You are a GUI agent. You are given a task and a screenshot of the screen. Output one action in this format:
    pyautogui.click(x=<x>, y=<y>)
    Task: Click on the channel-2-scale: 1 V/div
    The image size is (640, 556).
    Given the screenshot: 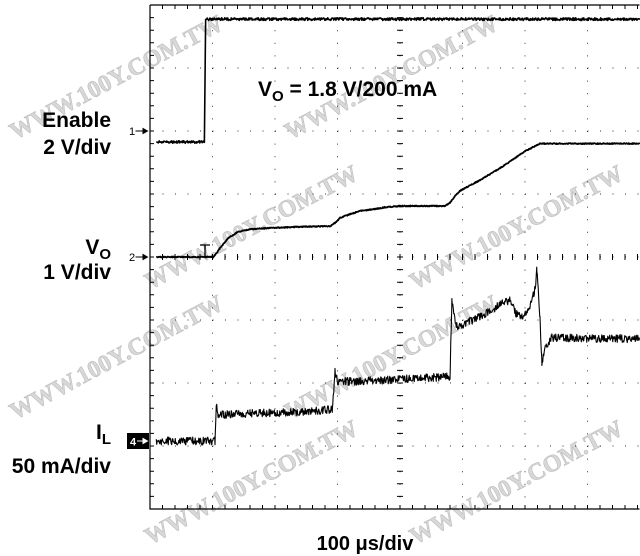 What is the action you would take?
    pyautogui.click(x=77, y=272)
    